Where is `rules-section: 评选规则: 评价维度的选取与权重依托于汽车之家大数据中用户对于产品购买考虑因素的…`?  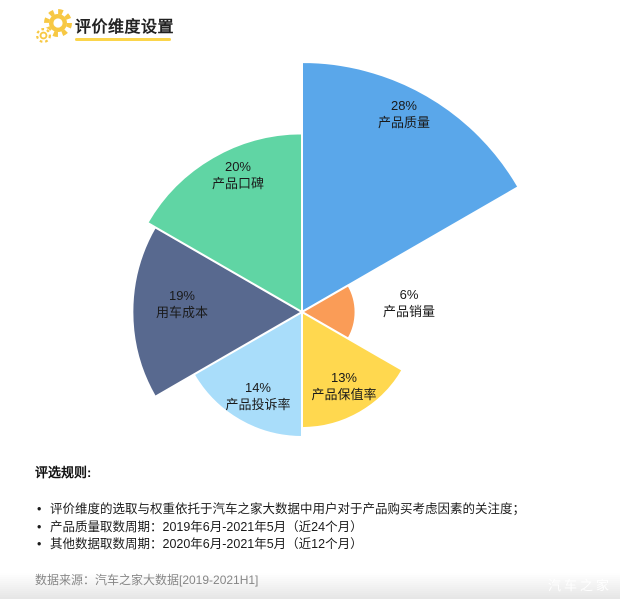 rules-section: 评选规则: 评价维度的选取与权重依托于汽车之家大数据中用户对于产品购买考虑因素的… is located at coordinates (315, 508).